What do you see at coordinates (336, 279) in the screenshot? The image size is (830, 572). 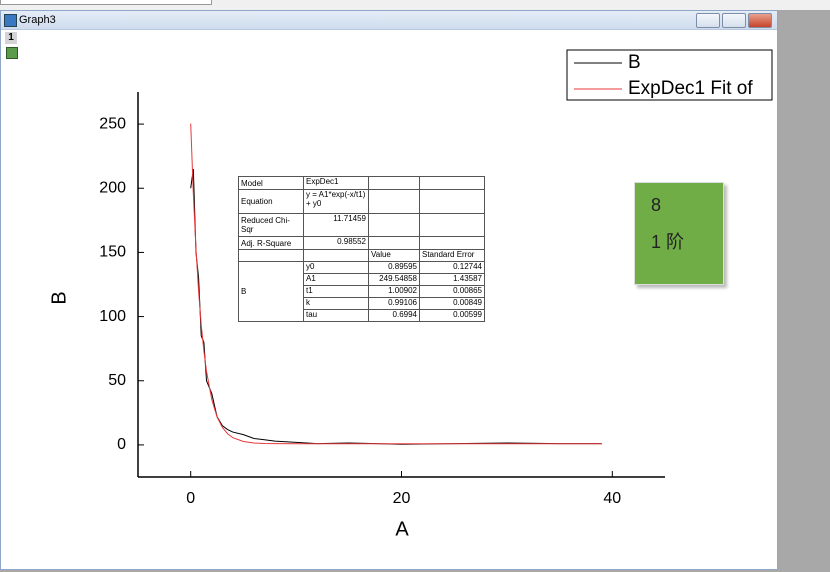 I see `table-cell: A1` at bounding box center [336, 279].